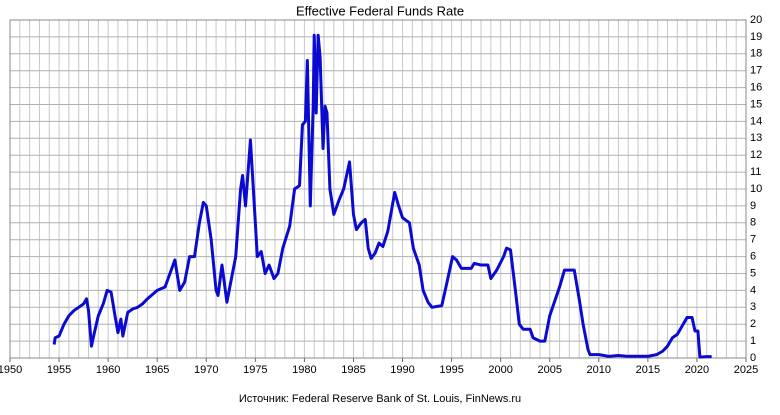  Describe the element at coordinates (753, 223) in the screenshot. I see `y-tick-label: 8` at that location.